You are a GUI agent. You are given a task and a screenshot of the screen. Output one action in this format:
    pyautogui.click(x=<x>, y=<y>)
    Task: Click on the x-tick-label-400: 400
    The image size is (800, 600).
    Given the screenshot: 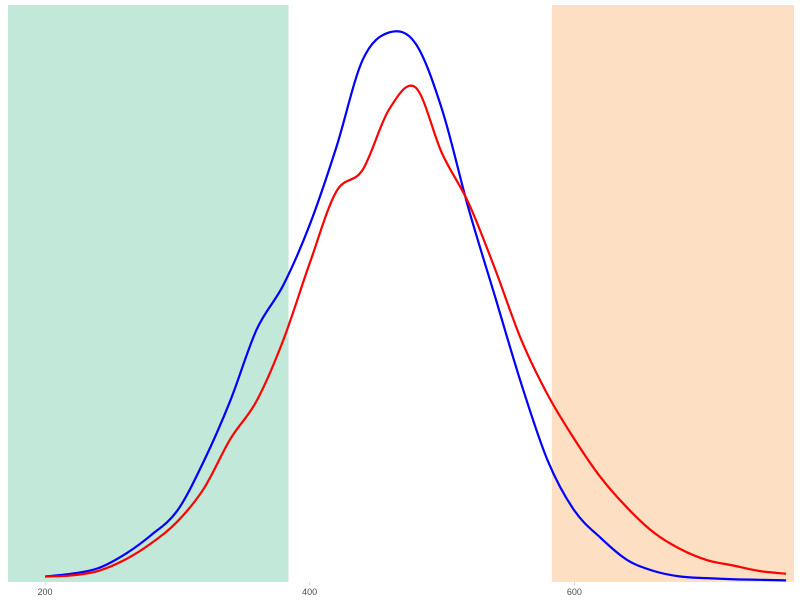 What is the action you would take?
    pyautogui.click(x=309, y=592)
    